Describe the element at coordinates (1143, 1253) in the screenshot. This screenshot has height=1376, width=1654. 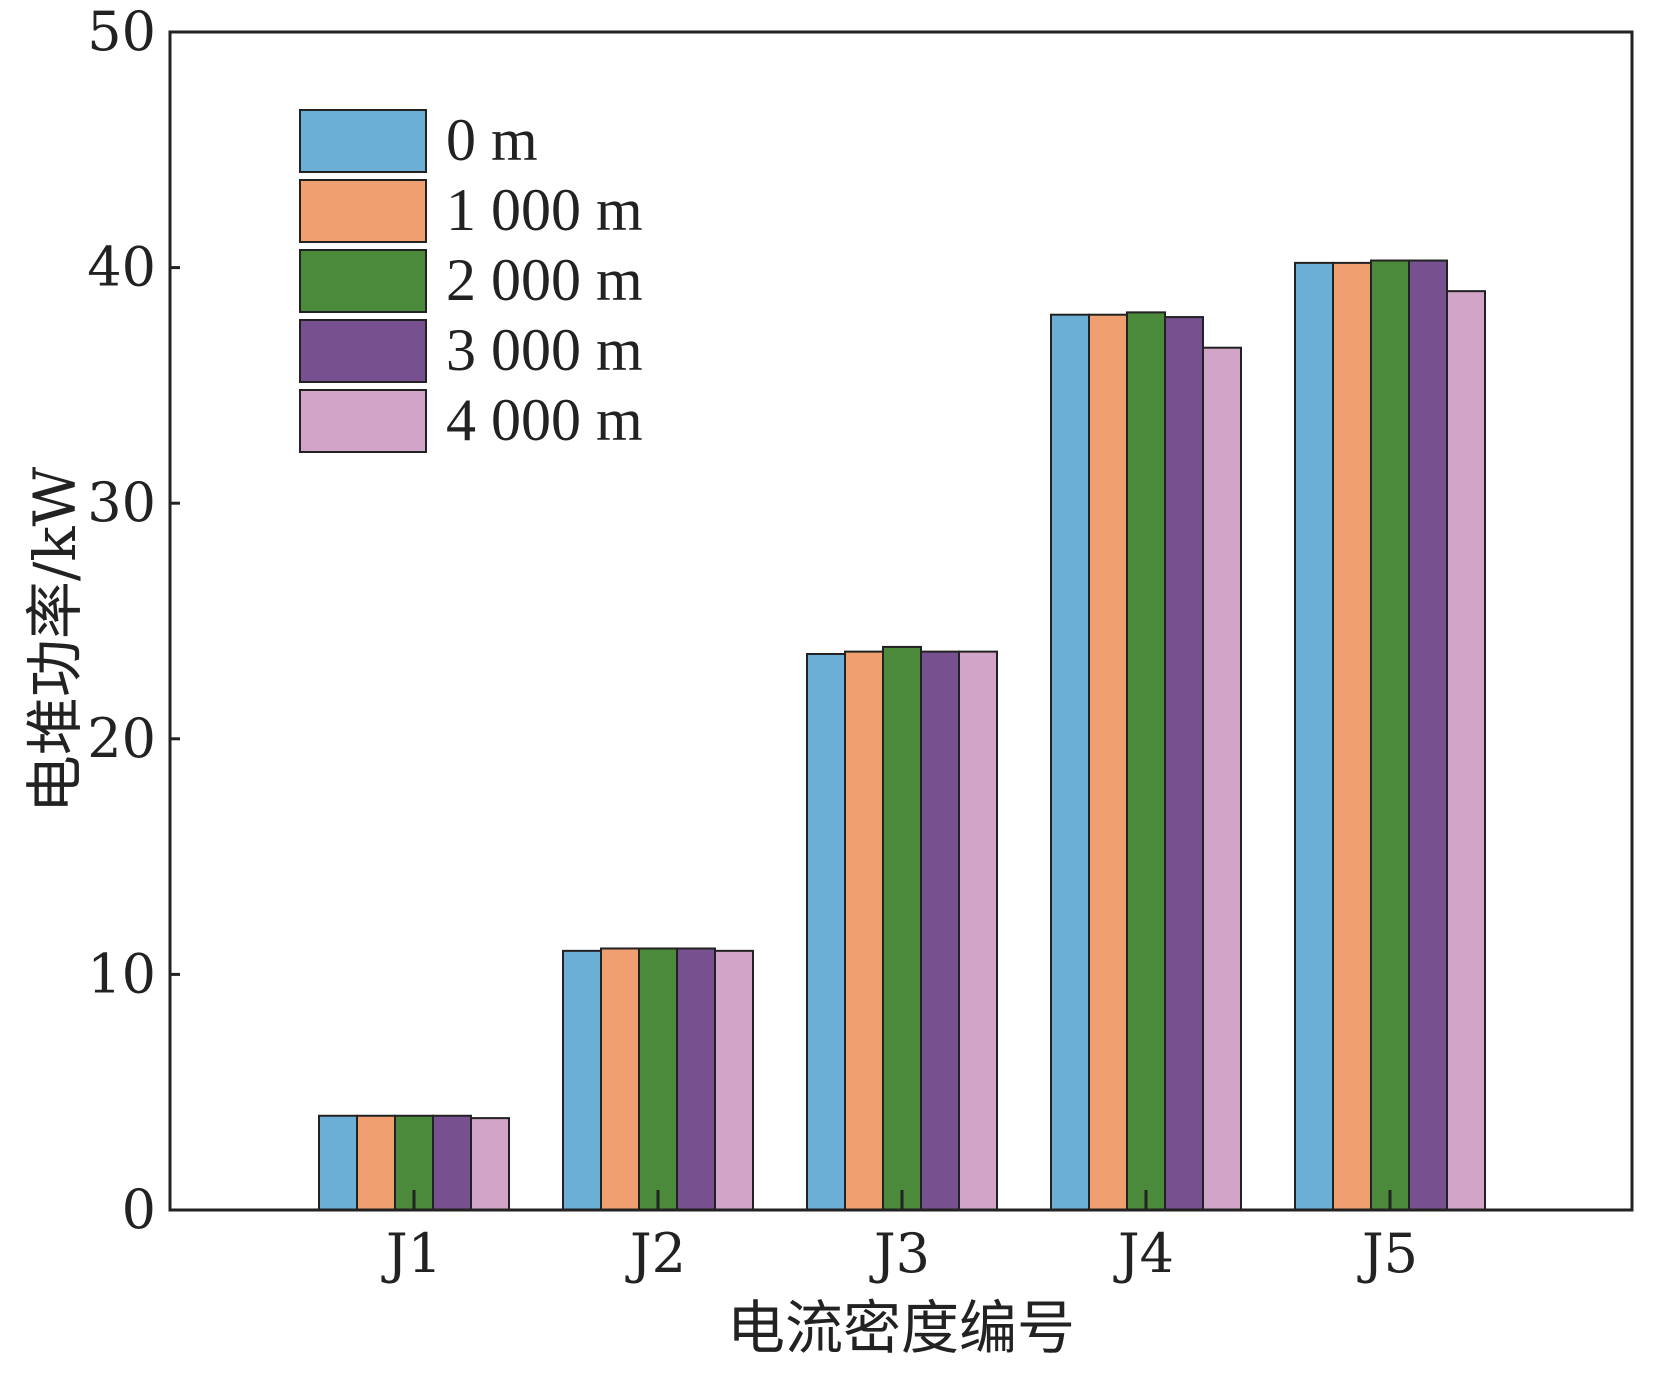
I see `x-tick-label: J4` at that location.